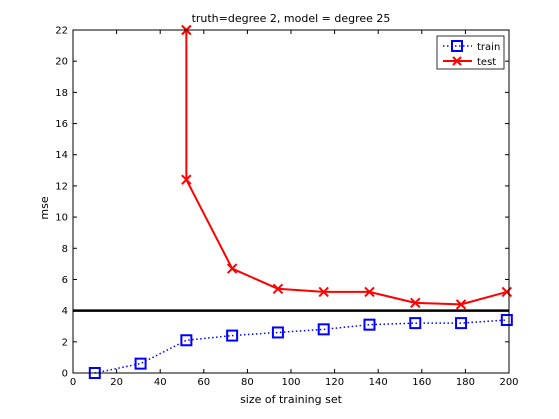  Describe the element at coordinates (44, 207) in the screenshot. I see `y-axis-title: mse` at that location.